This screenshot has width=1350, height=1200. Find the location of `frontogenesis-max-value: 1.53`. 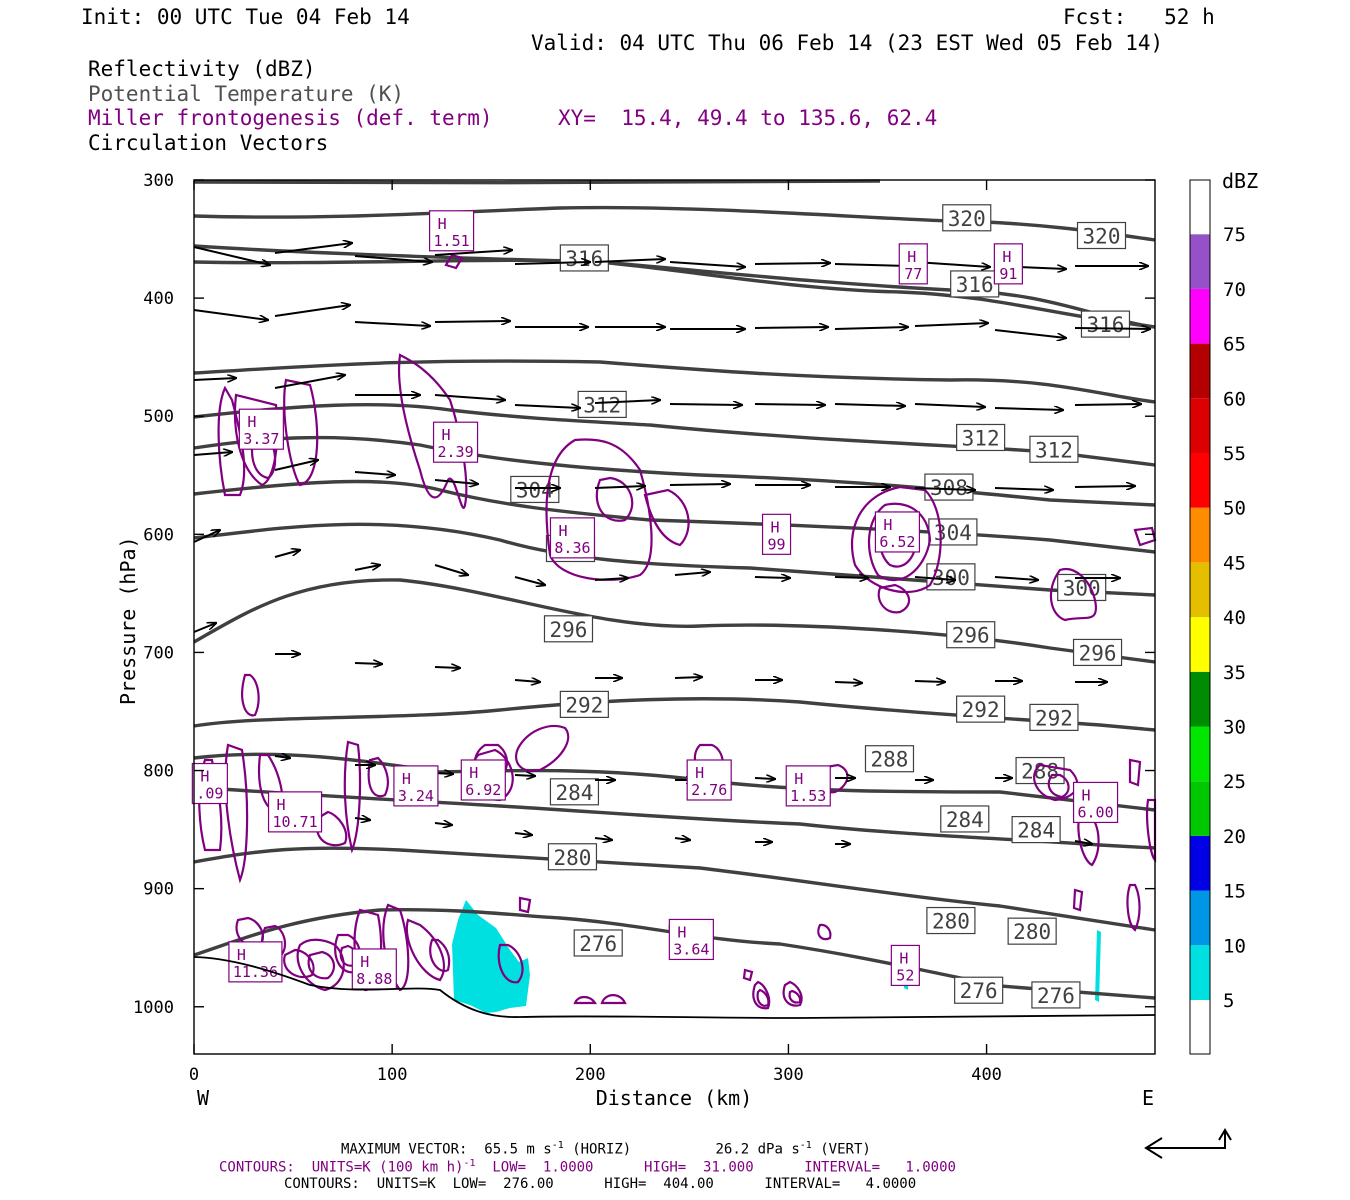

frontogenesis-max-value: 1.53 is located at coordinates (808, 796).